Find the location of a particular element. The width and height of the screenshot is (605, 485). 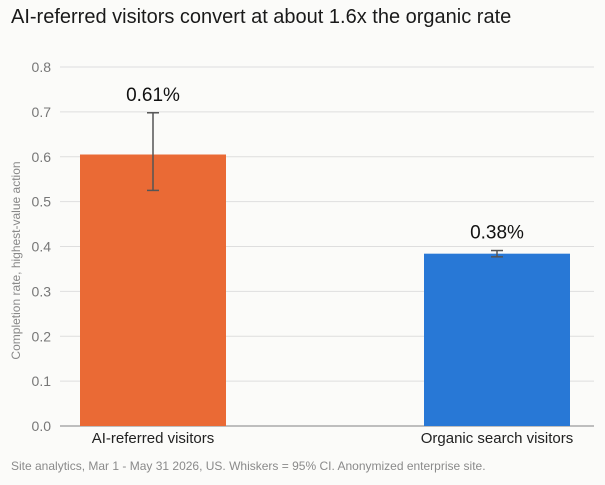

x-category-label: AI-referred visitors is located at coordinates (153, 438).